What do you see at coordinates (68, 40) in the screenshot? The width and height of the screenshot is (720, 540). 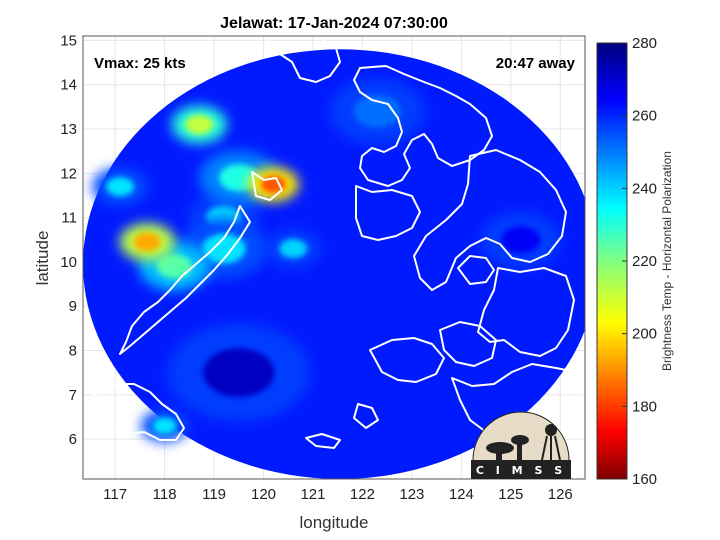 I see `y-tick-label: 15` at bounding box center [68, 40].